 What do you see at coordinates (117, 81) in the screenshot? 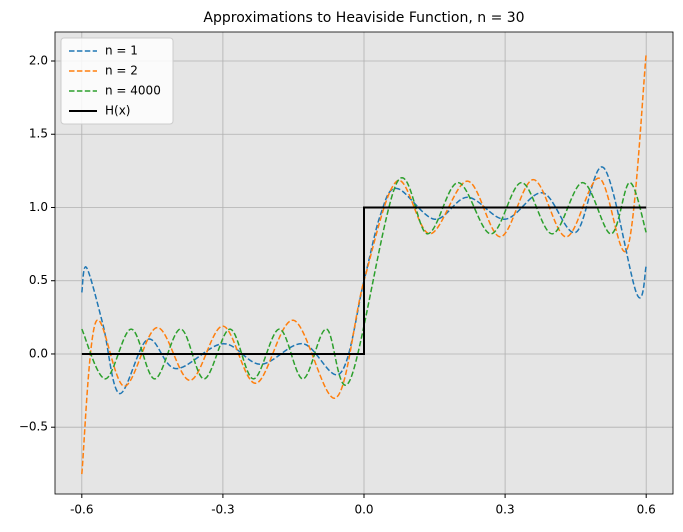
I see `legend-box` at bounding box center [117, 81].